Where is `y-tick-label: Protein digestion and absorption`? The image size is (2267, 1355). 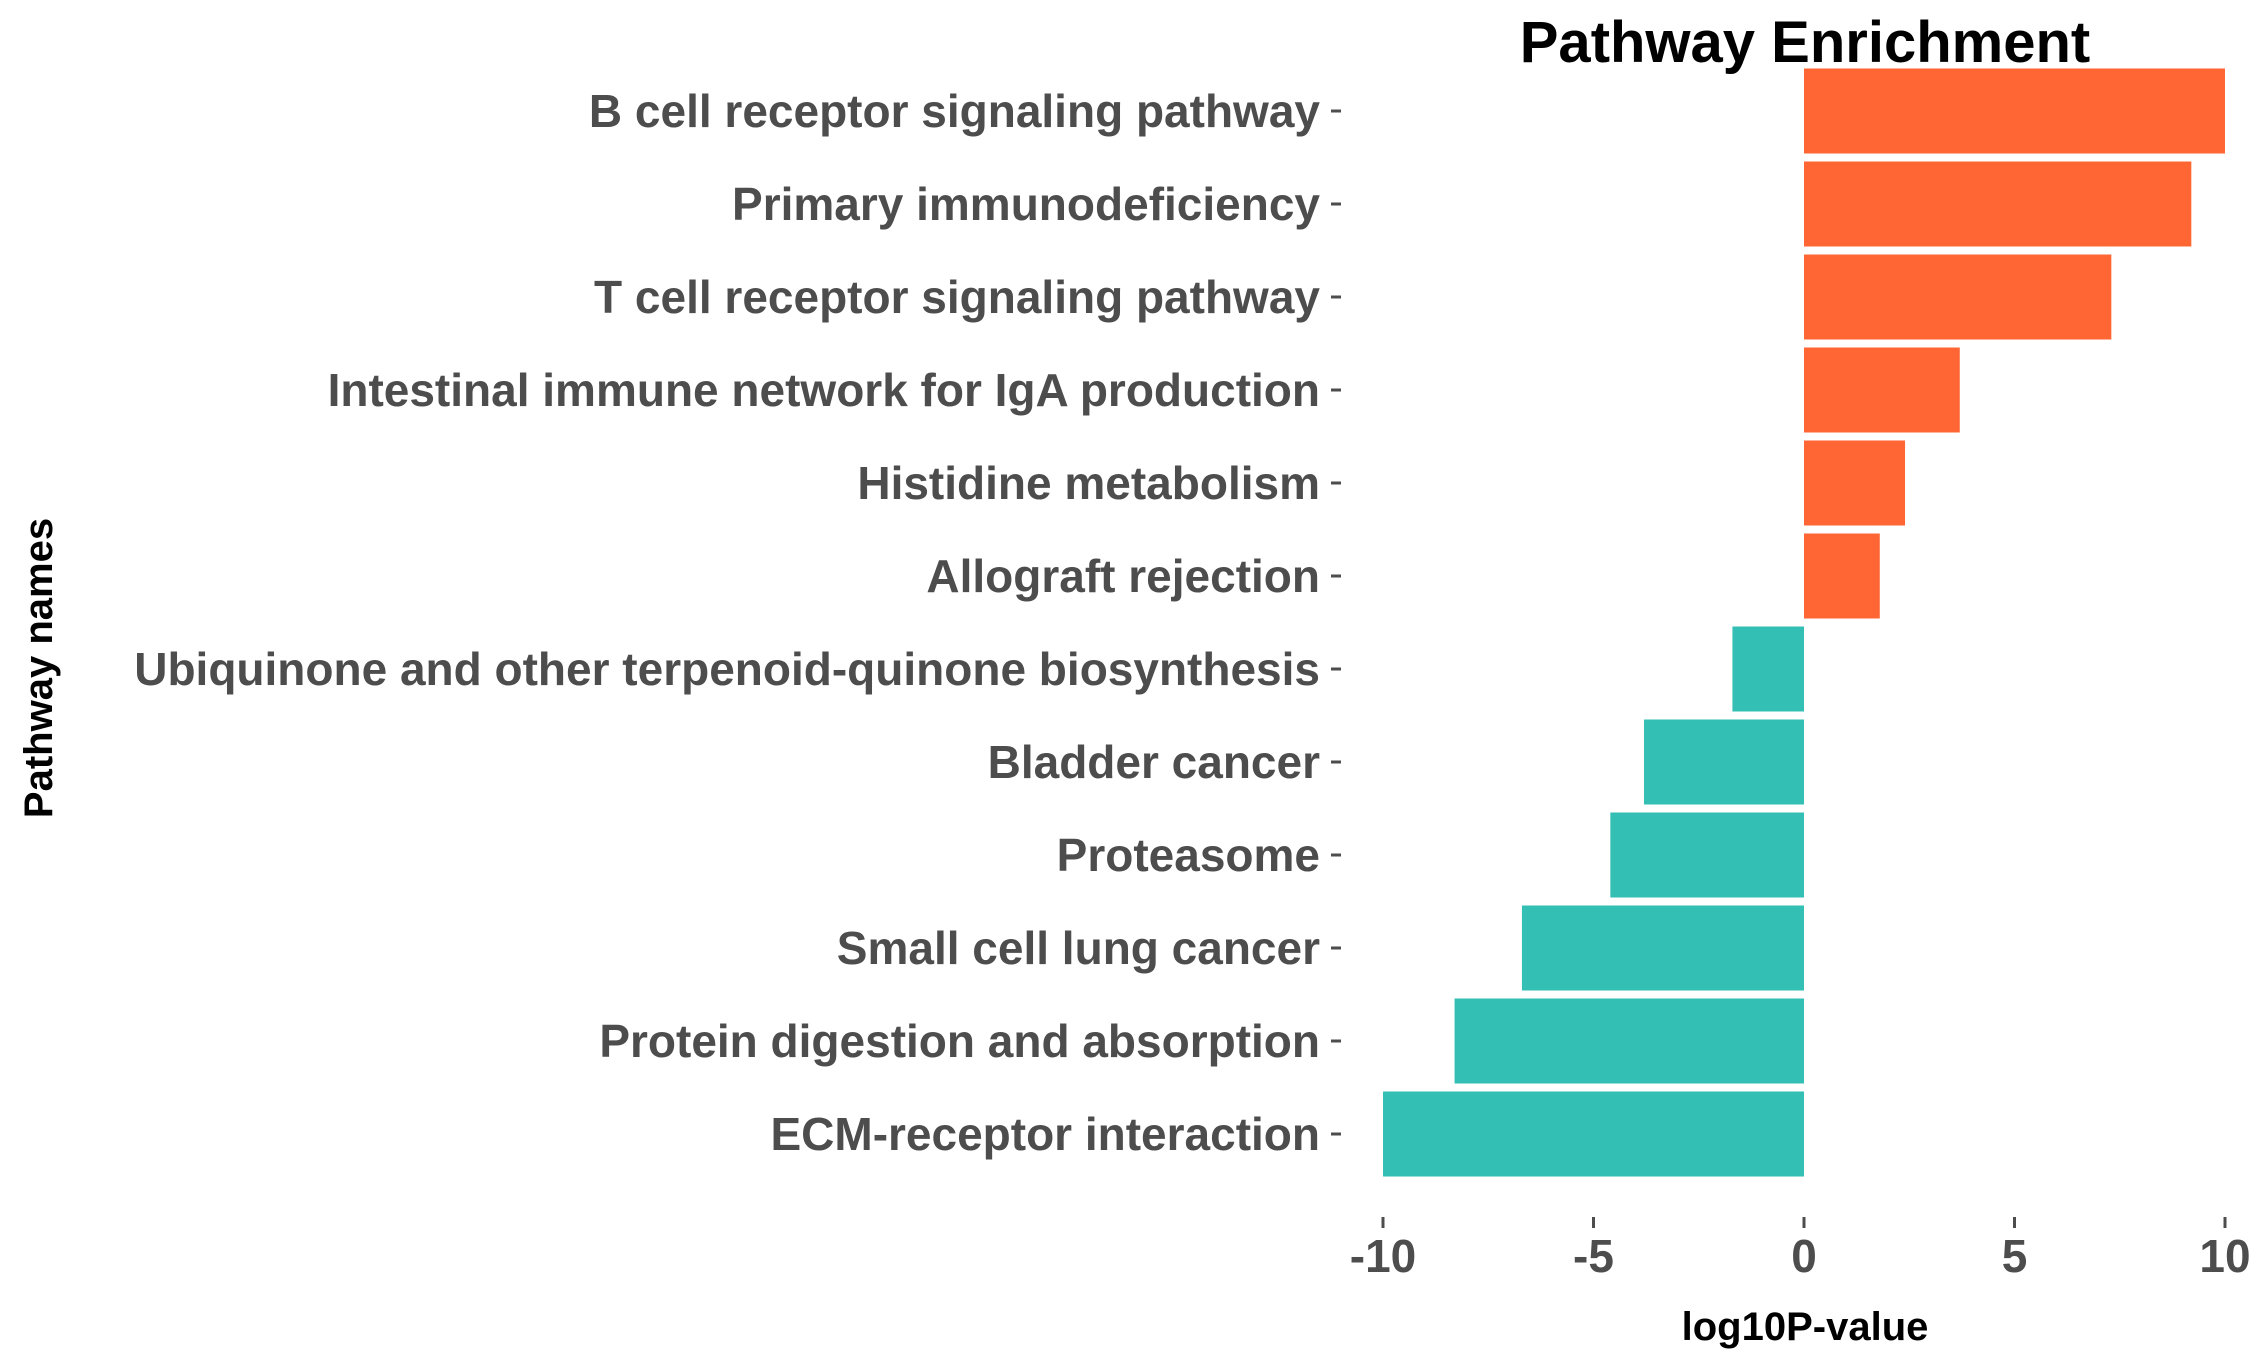 y-tick-label: Protein digestion and absorption is located at coordinates (959, 1041).